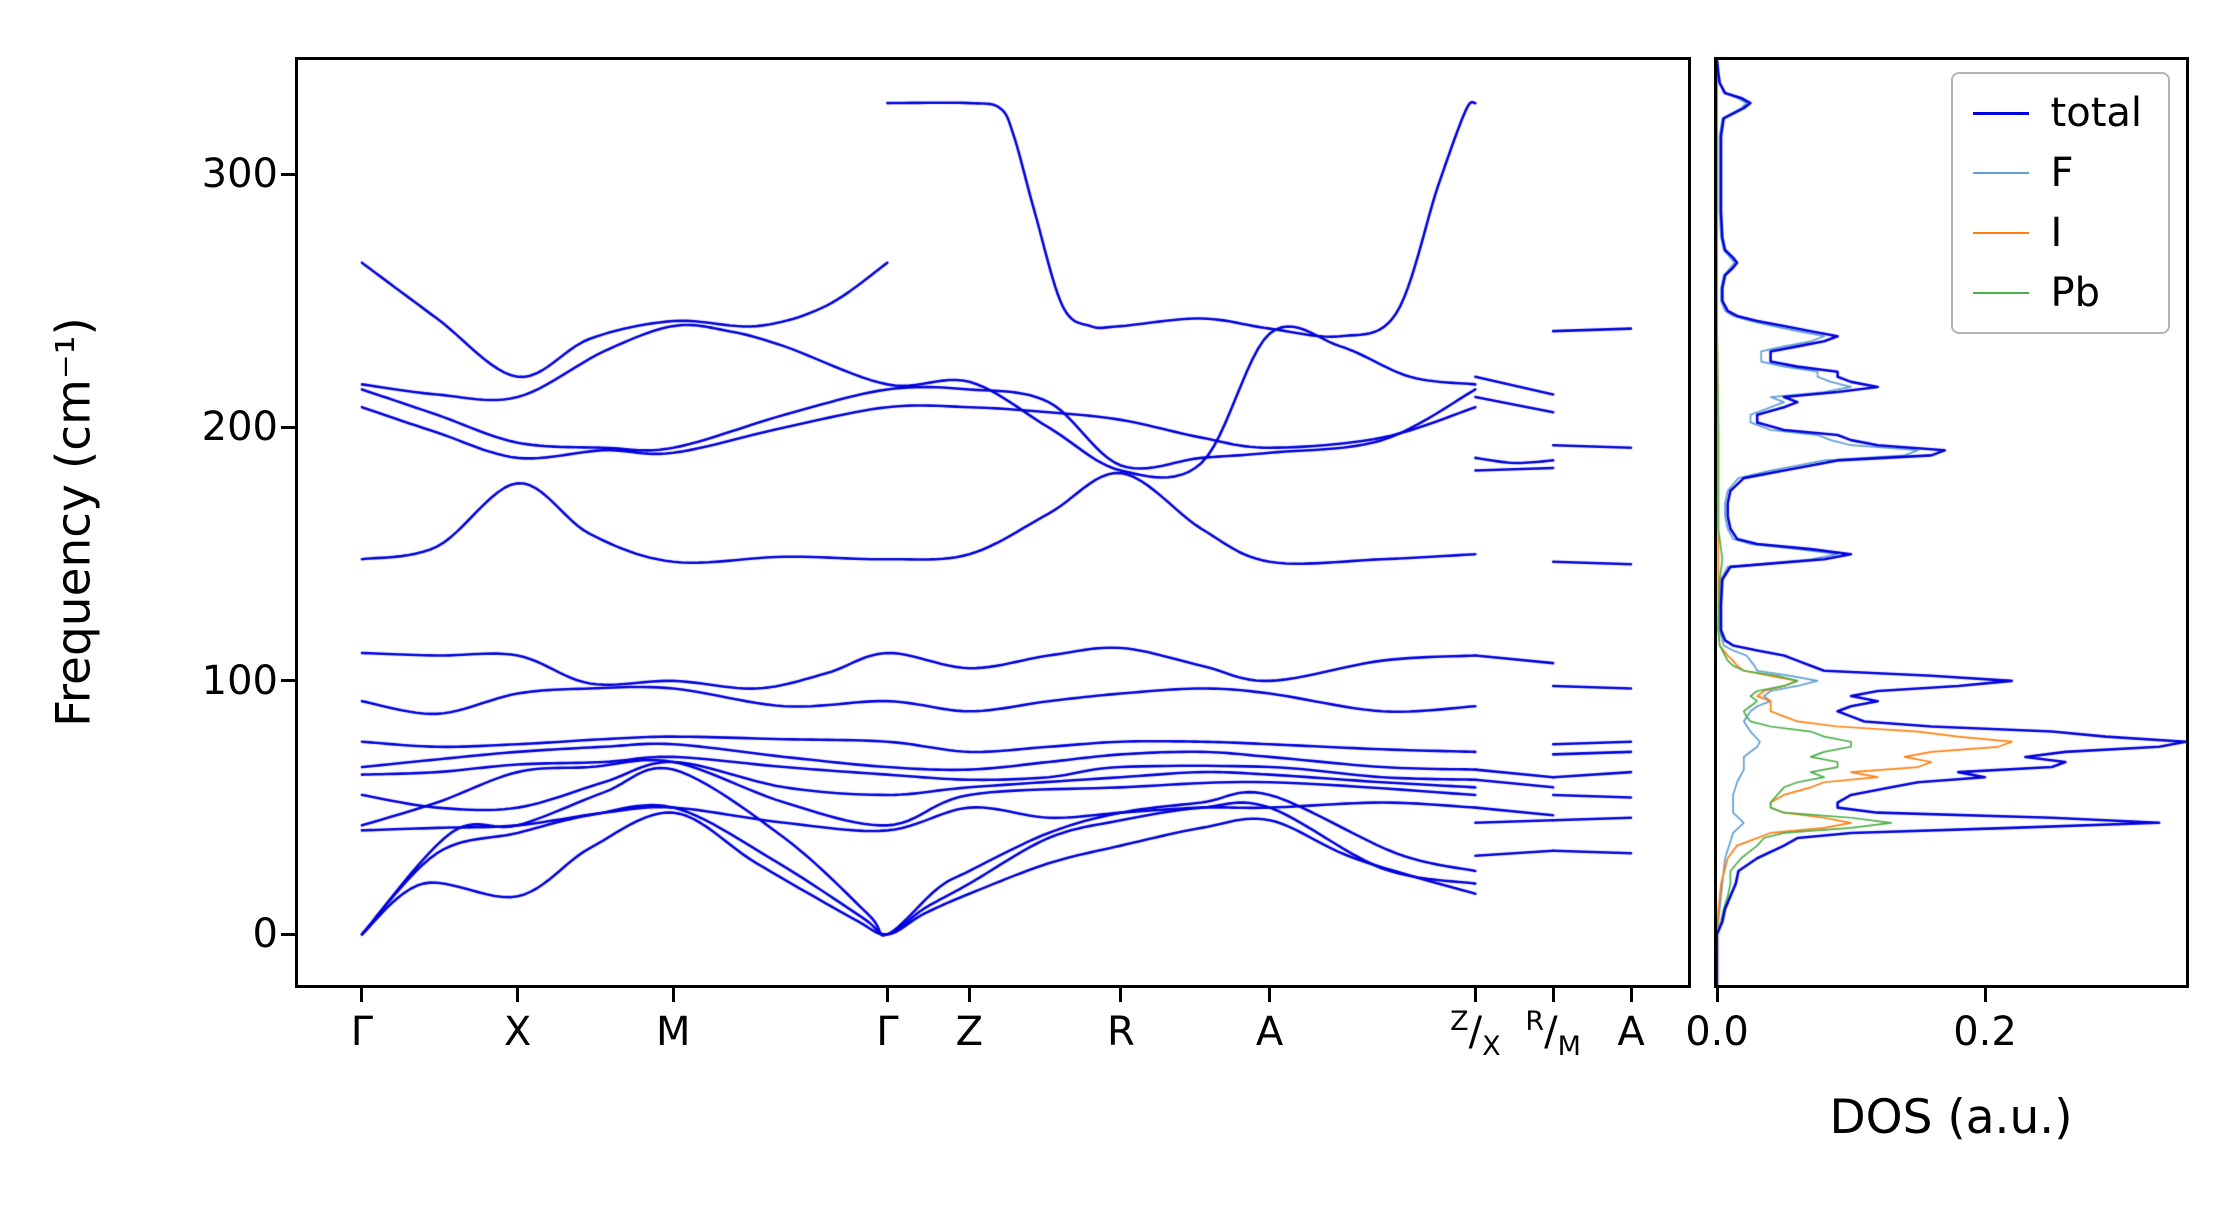 This screenshot has height=1220, width=2222. What do you see at coordinates (239, 174) in the screenshot?
I see `y-tick-label-300: 300` at bounding box center [239, 174].